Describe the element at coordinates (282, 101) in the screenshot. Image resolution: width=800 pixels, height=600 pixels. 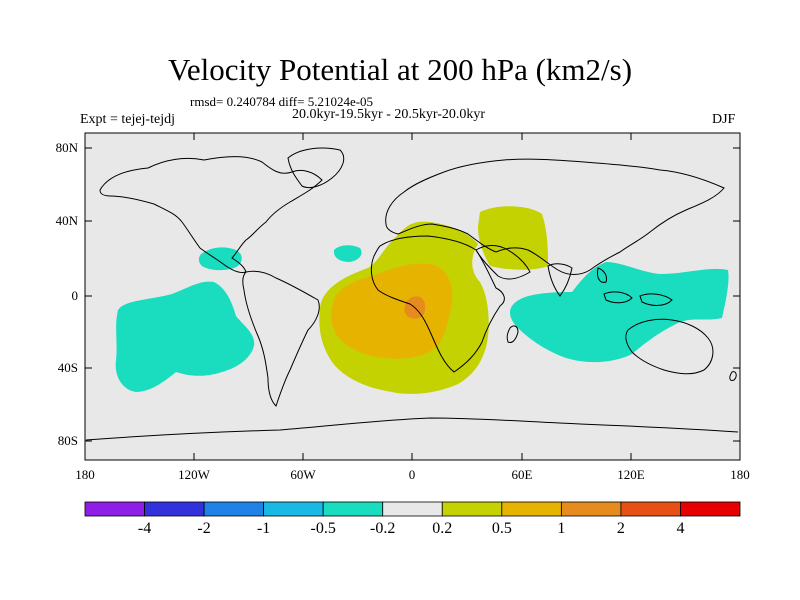
I see `rmsd-stats: rmsd= 0.240784 diff= 5.21024e-05` at that location.